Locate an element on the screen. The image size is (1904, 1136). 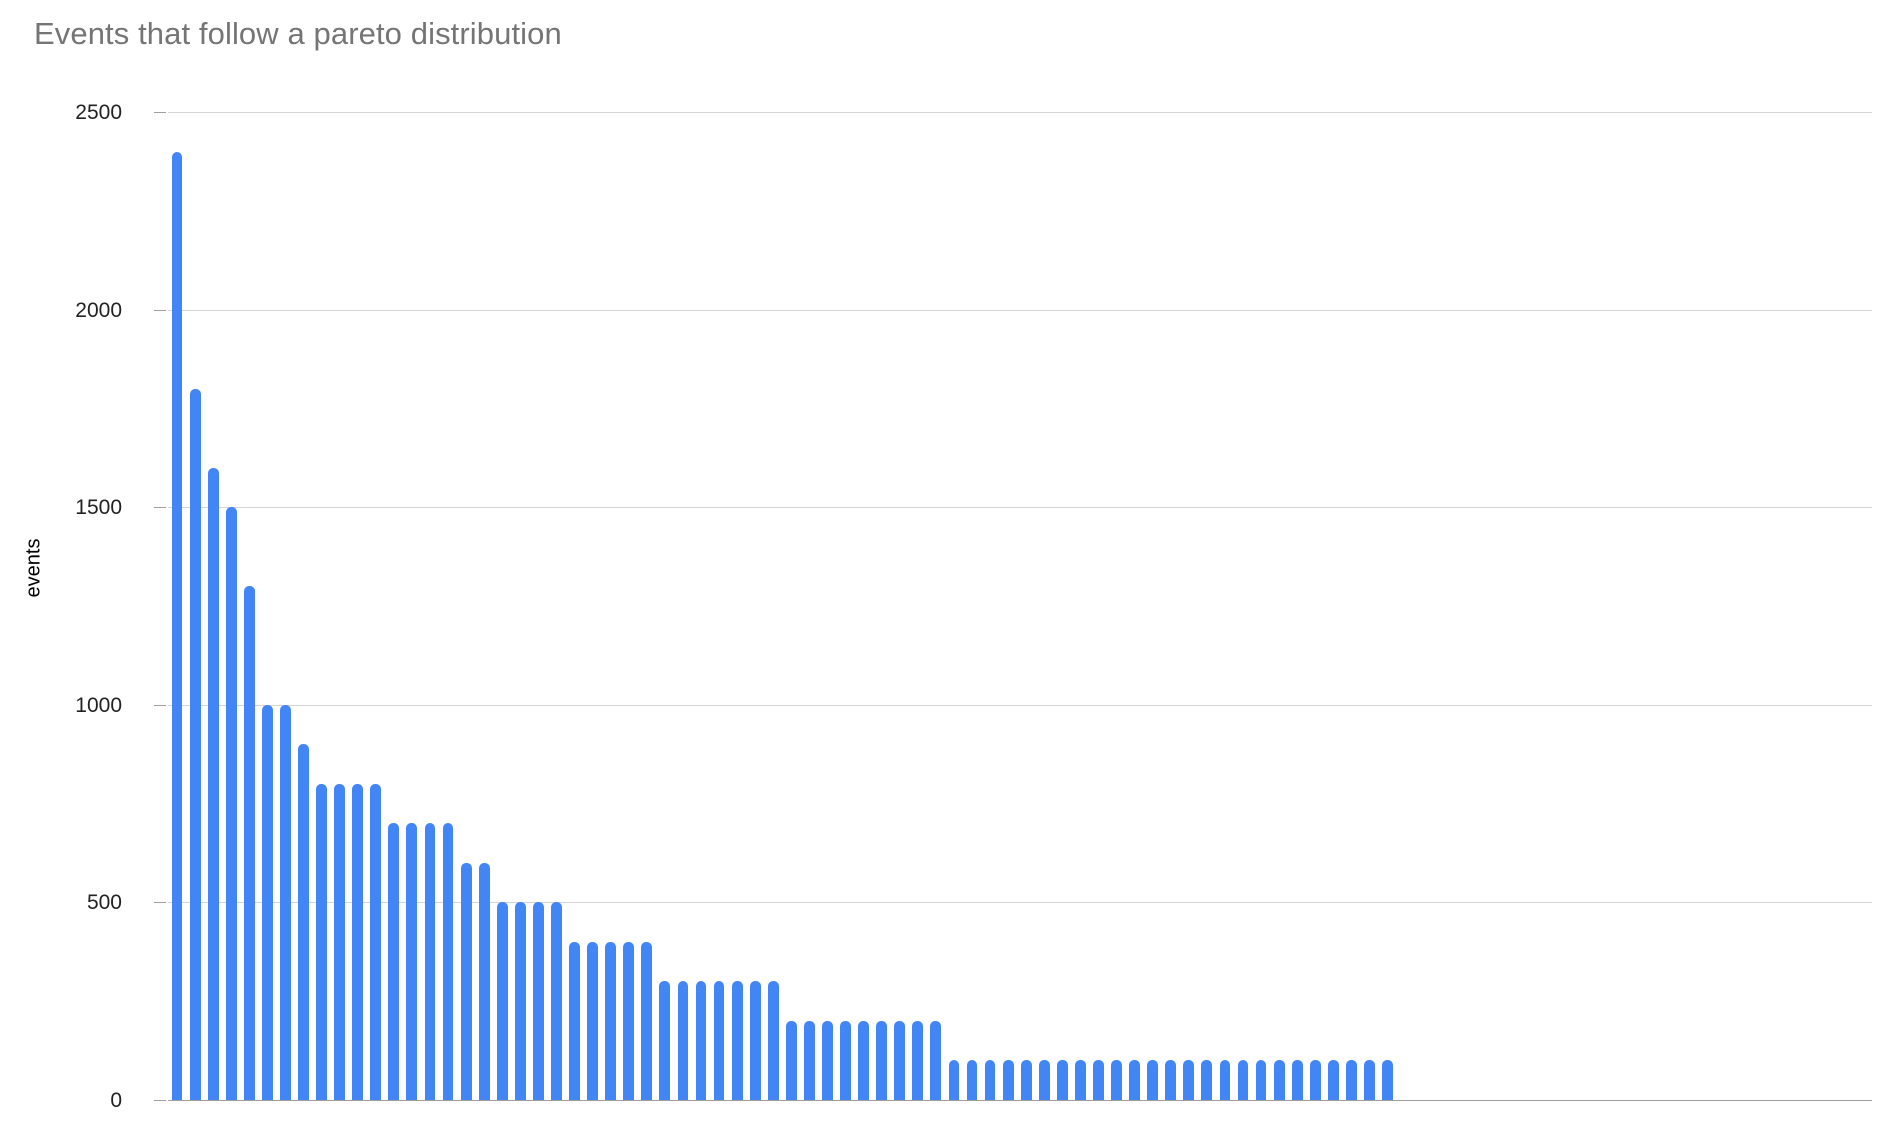
y-tick-label: 2500 is located at coordinates (98, 112).